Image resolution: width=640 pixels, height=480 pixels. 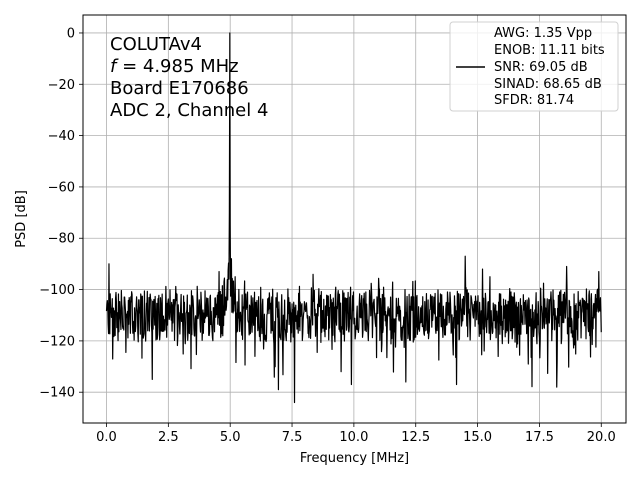 I want to click on y-tick-label: −20, so click(x=61, y=85).